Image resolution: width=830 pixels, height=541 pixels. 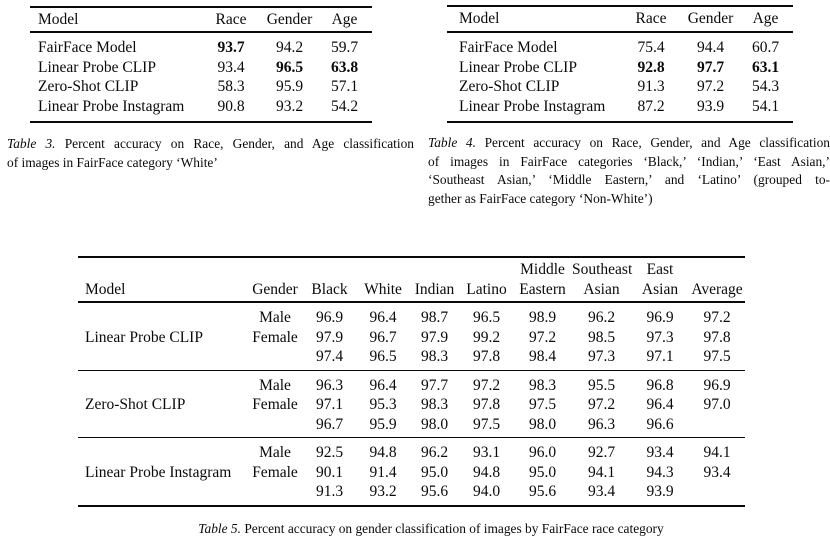 What do you see at coordinates (329, 385) in the screenshot?
I see `value-cell: 96.3` at bounding box center [329, 385].